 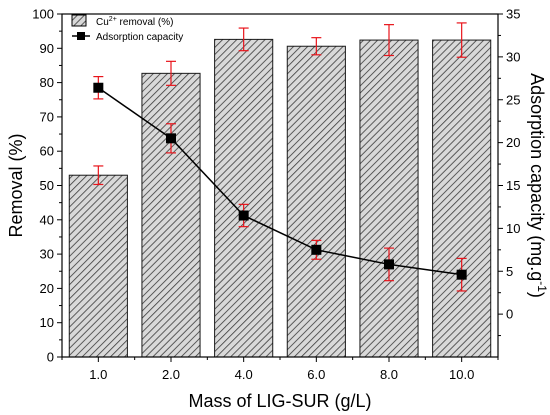 What do you see at coordinates (462, 198) in the screenshot?
I see `bar-10.0` at bounding box center [462, 198].